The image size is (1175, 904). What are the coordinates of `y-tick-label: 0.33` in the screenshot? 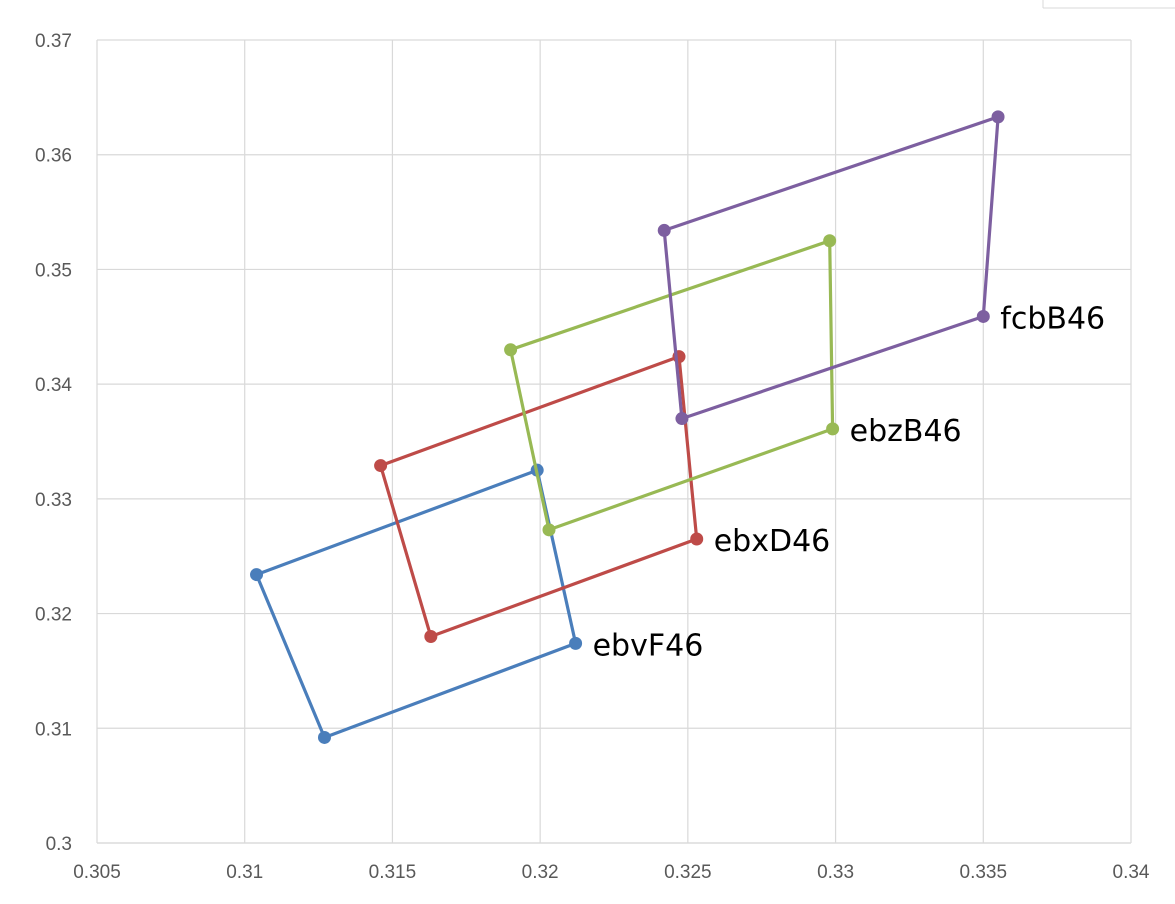 It's located at (53, 500).